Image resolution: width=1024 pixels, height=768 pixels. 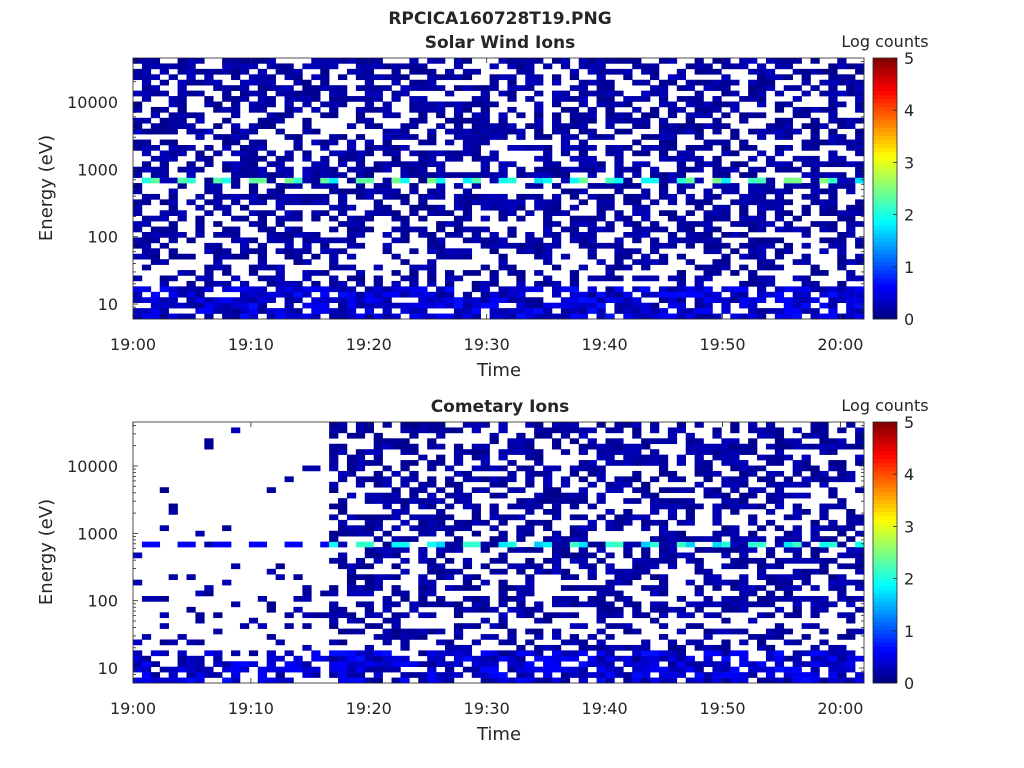 I want to click on y-tick-label: 1000, so click(x=97, y=169).